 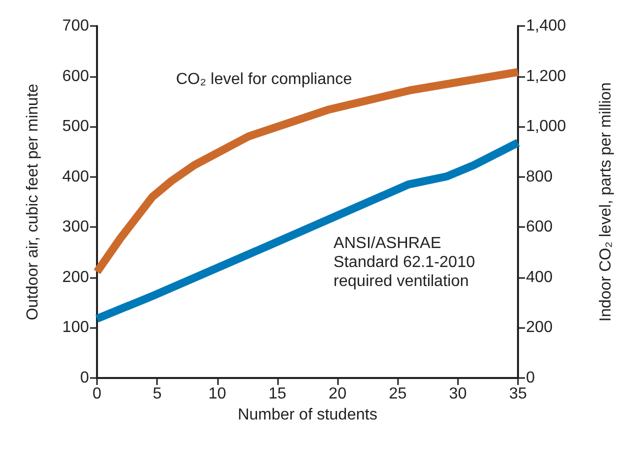 I want to click on y2-tick-label: 0, so click(x=530, y=378).